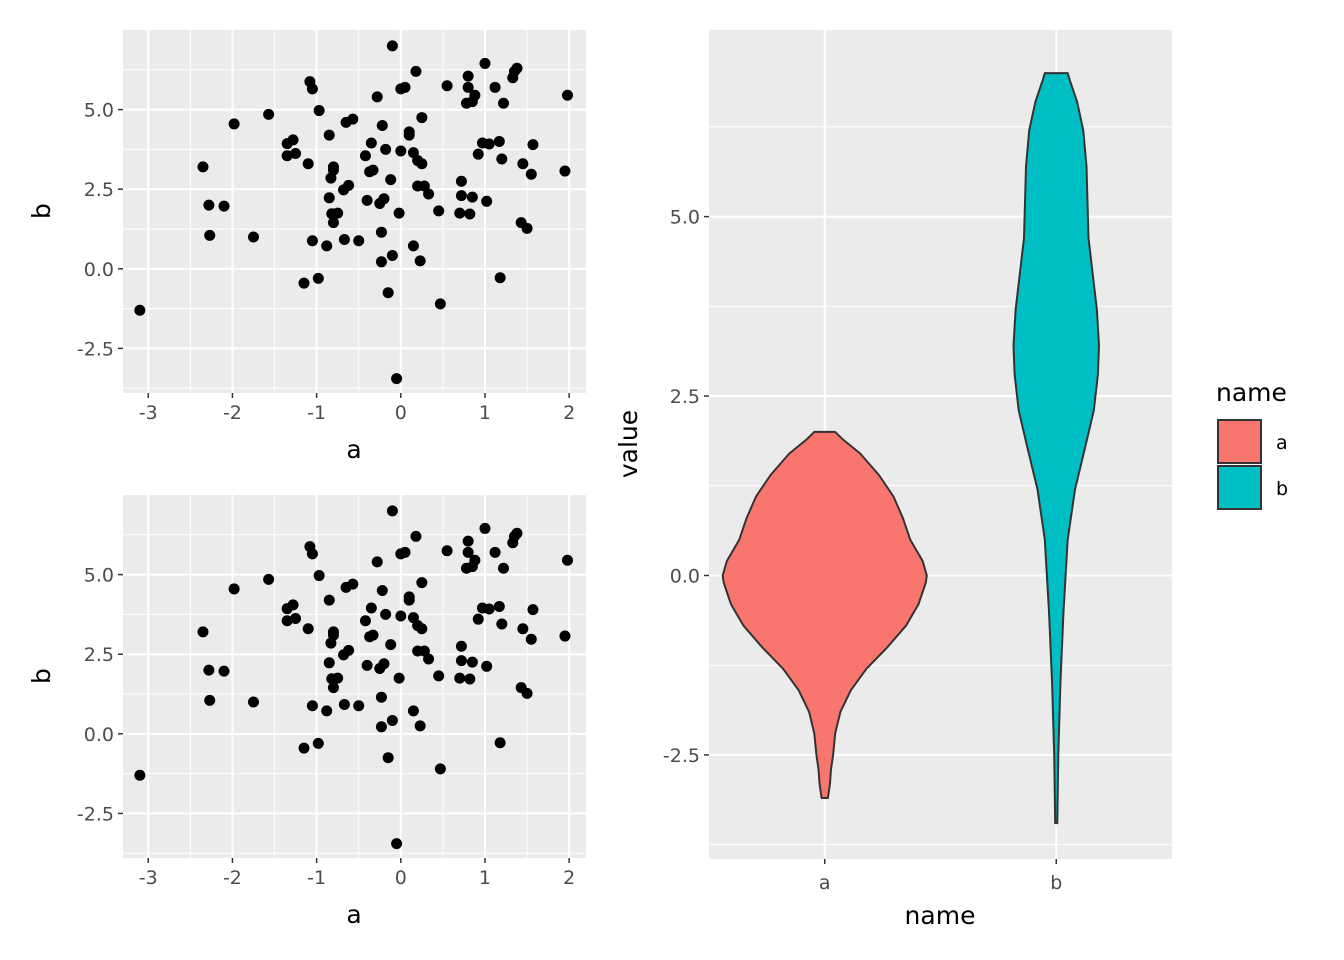 Image resolution: width=1344 pixels, height=960 pixels. I want to click on legend-label-b: b, so click(1282, 489).